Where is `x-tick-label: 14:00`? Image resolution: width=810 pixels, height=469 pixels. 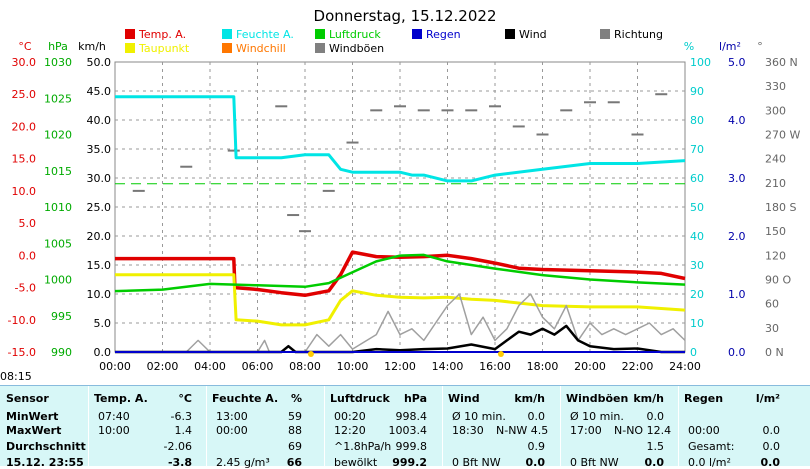 x-tick-label: 14:00 is located at coordinates (448, 366).